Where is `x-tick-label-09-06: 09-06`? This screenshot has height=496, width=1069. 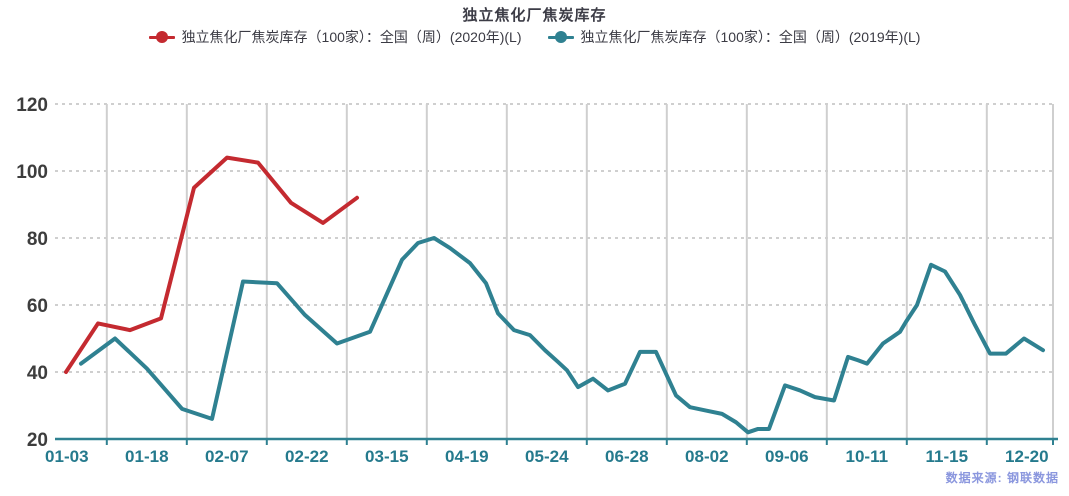
x-tick-label-09-06: 09-06 is located at coordinates (786, 456).